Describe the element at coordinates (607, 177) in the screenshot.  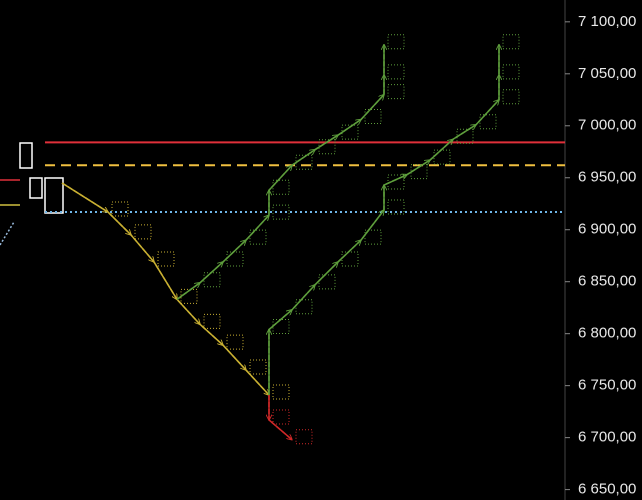
I see `y-tick-label: 6 950,00` at that location.